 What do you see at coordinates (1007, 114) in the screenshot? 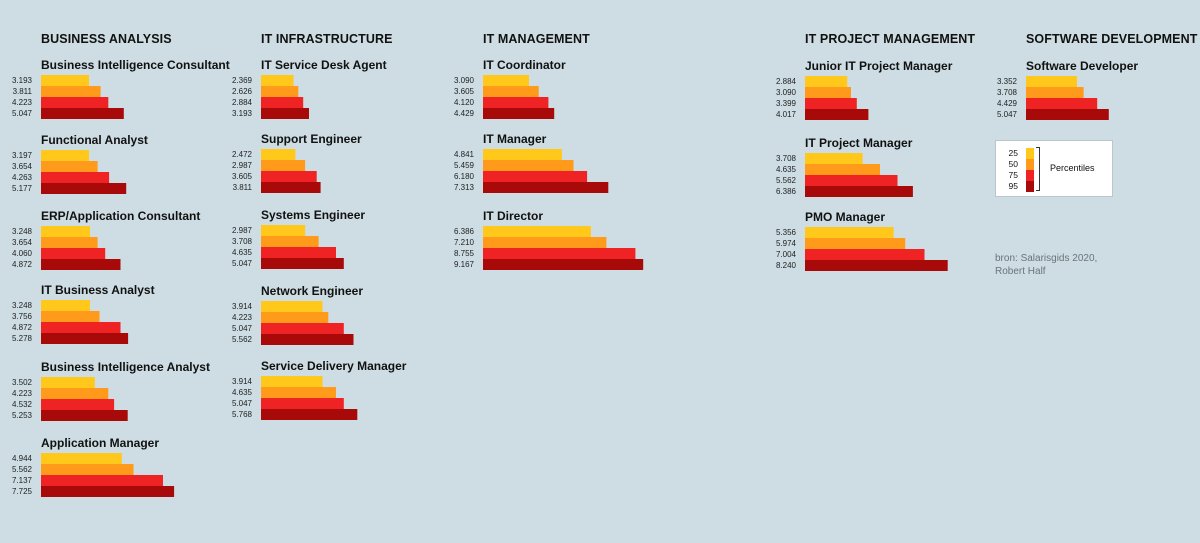
I see `value-label-p95: 5.047` at bounding box center [1007, 114].